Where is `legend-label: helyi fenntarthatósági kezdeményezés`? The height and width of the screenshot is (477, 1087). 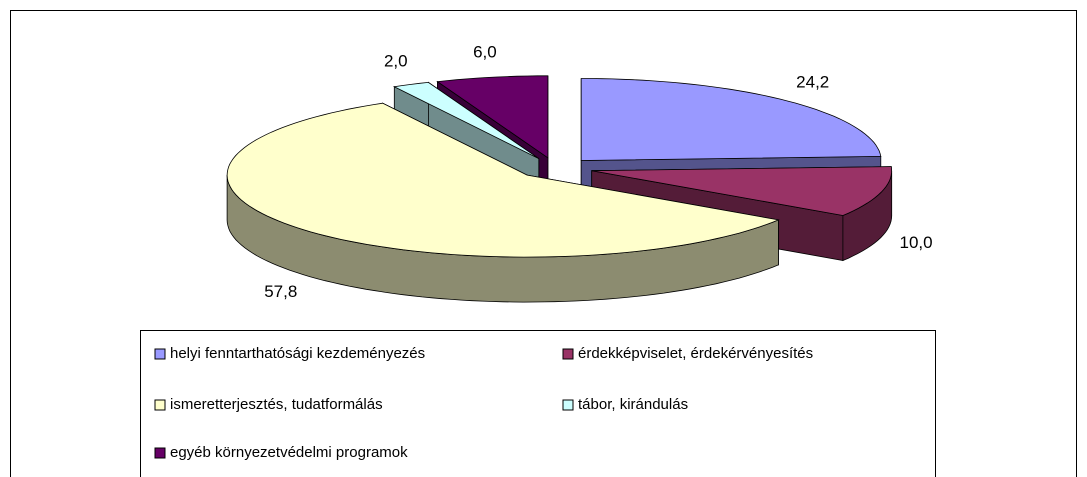
legend-label: helyi fenntarthatósági kezdeményezés is located at coordinates (297, 353).